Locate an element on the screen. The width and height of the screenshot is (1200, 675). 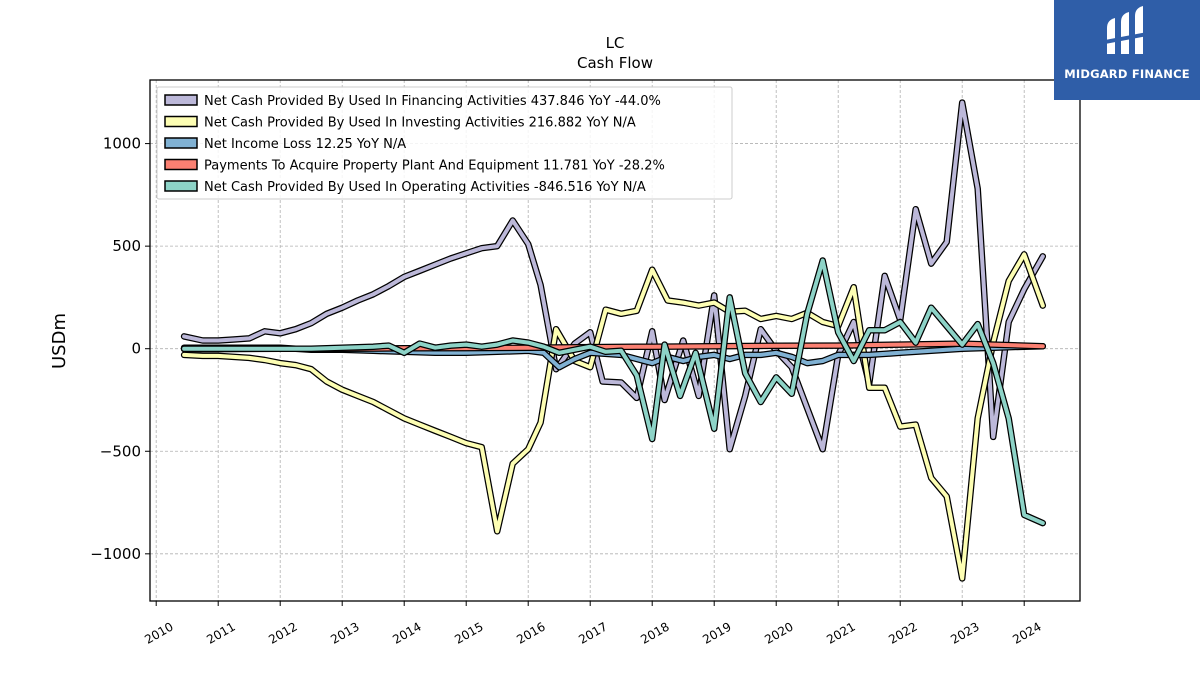
x-tick-label: 2016 is located at coordinates (530, 632).